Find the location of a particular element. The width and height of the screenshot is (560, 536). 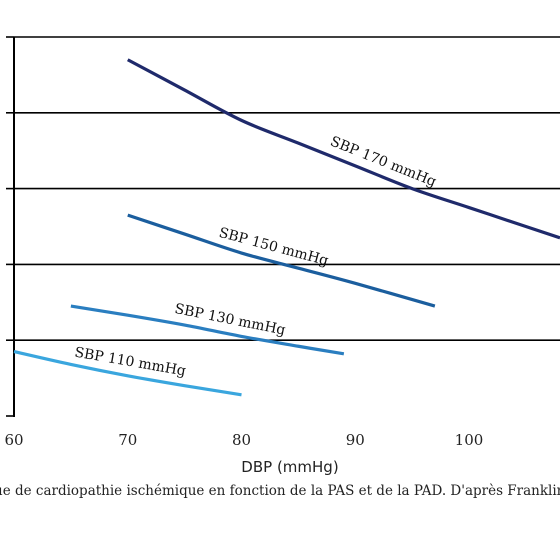

x-tick-label-0: 60 is located at coordinates (13, 440).